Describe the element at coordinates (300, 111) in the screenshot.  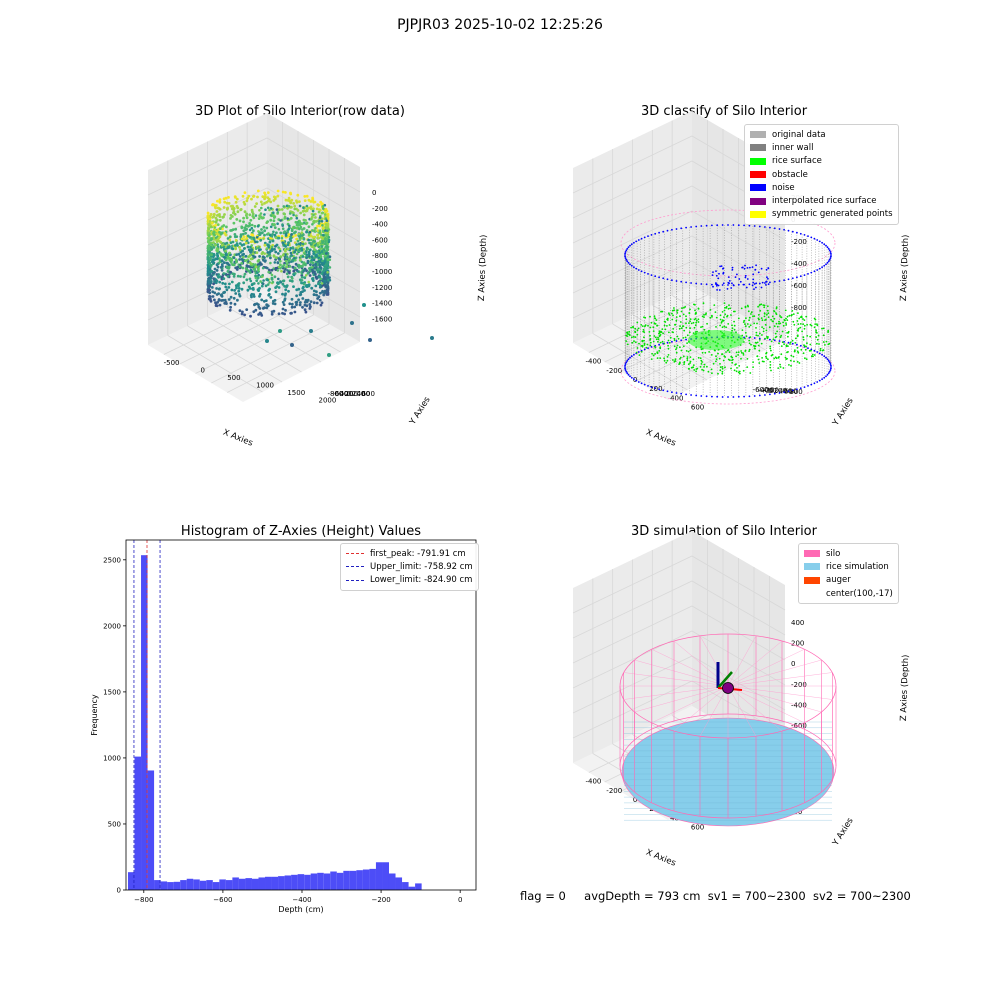
I see `panel1-title: 3D Plot of Silo Interior(row data)` at that location.